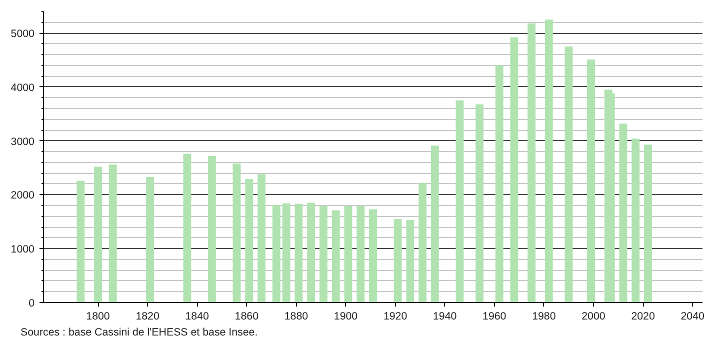 Image resolution: width=710 pixels, height=340 pixels. I want to click on x-tick-label: 1880, so click(296, 316).